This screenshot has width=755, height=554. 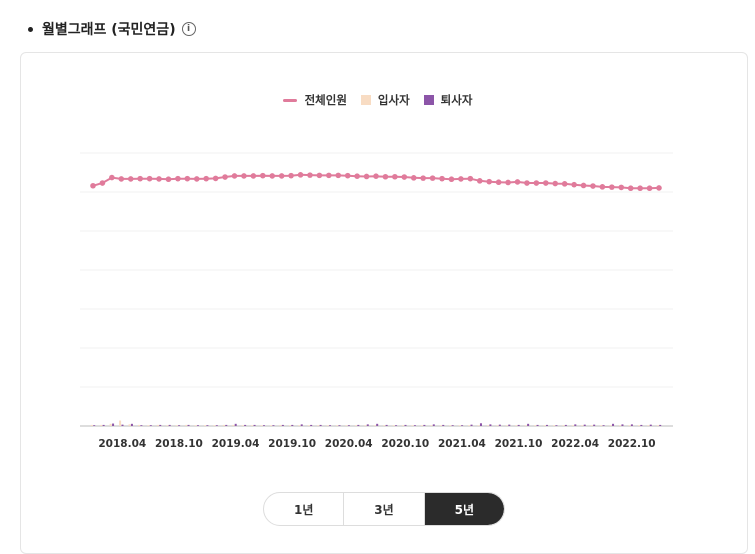 I want to click on legend-swatch-hire, so click(x=365, y=100).